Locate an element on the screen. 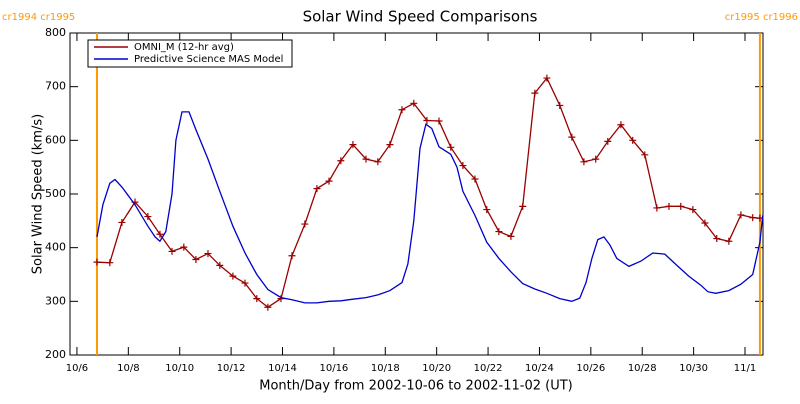 Image resolution: width=800 pixels, height=404 pixels. x-tick-label: 10/10 is located at coordinates (179, 368).